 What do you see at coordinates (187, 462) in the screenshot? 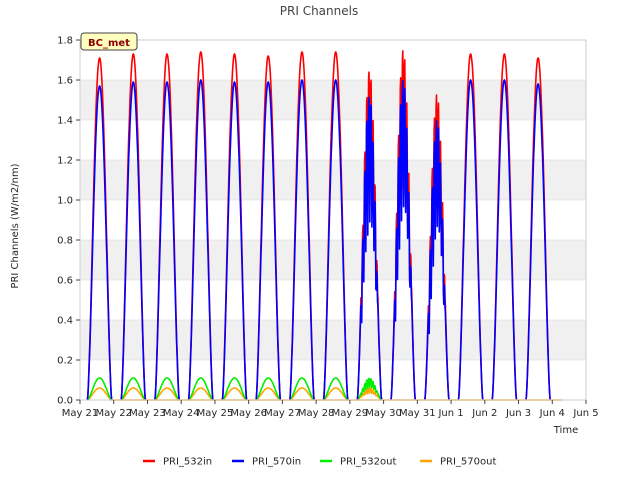
I see `legend-label: PRI_532in` at bounding box center [187, 462].